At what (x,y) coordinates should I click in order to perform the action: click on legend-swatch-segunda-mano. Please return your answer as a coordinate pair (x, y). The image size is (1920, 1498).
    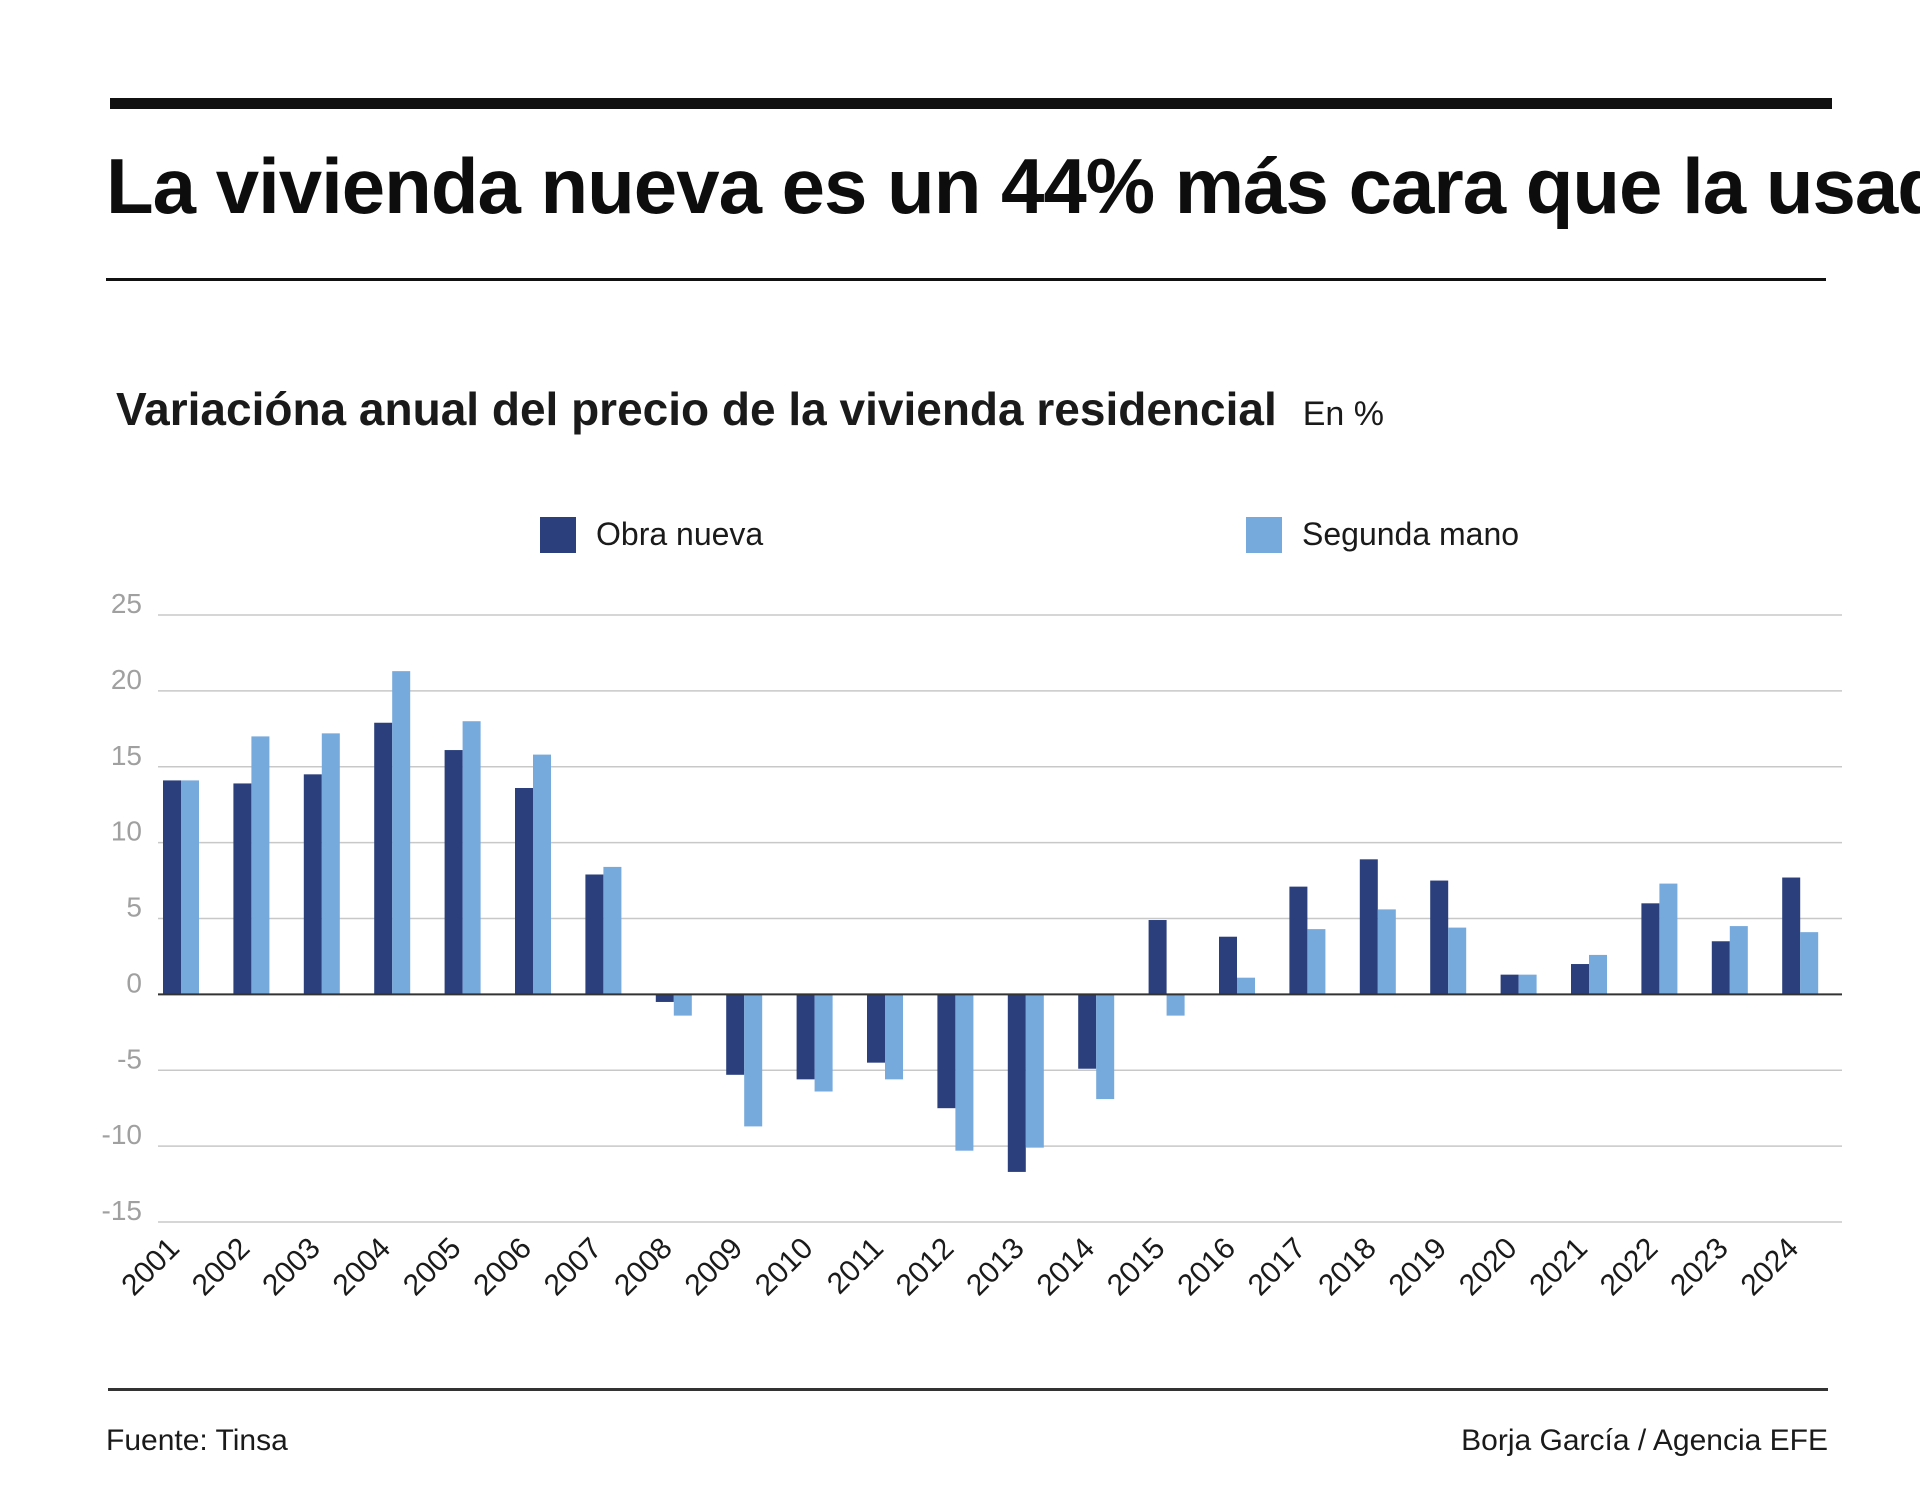
    Looking at the image, I should click on (1264, 534).